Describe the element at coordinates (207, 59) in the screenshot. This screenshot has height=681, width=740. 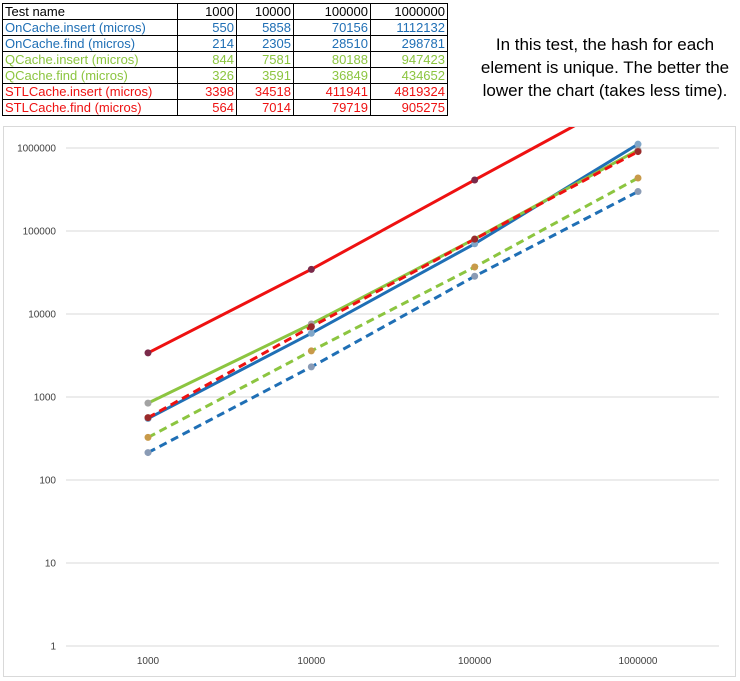
I see `row-value: 844` at that location.